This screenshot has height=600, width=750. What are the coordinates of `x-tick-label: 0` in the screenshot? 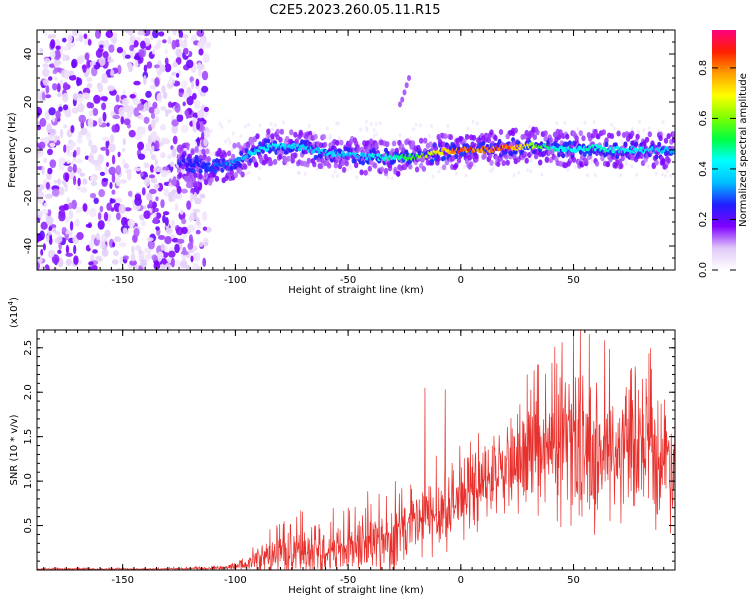 It's located at (461, 580).